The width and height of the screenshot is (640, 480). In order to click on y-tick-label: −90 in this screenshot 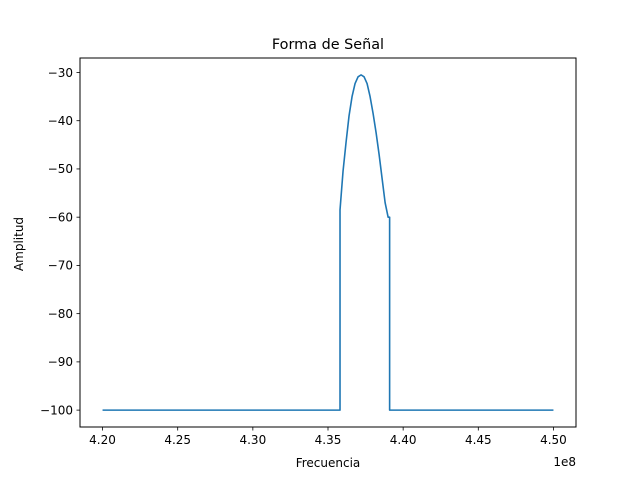, I will do `click(60, 362)`.